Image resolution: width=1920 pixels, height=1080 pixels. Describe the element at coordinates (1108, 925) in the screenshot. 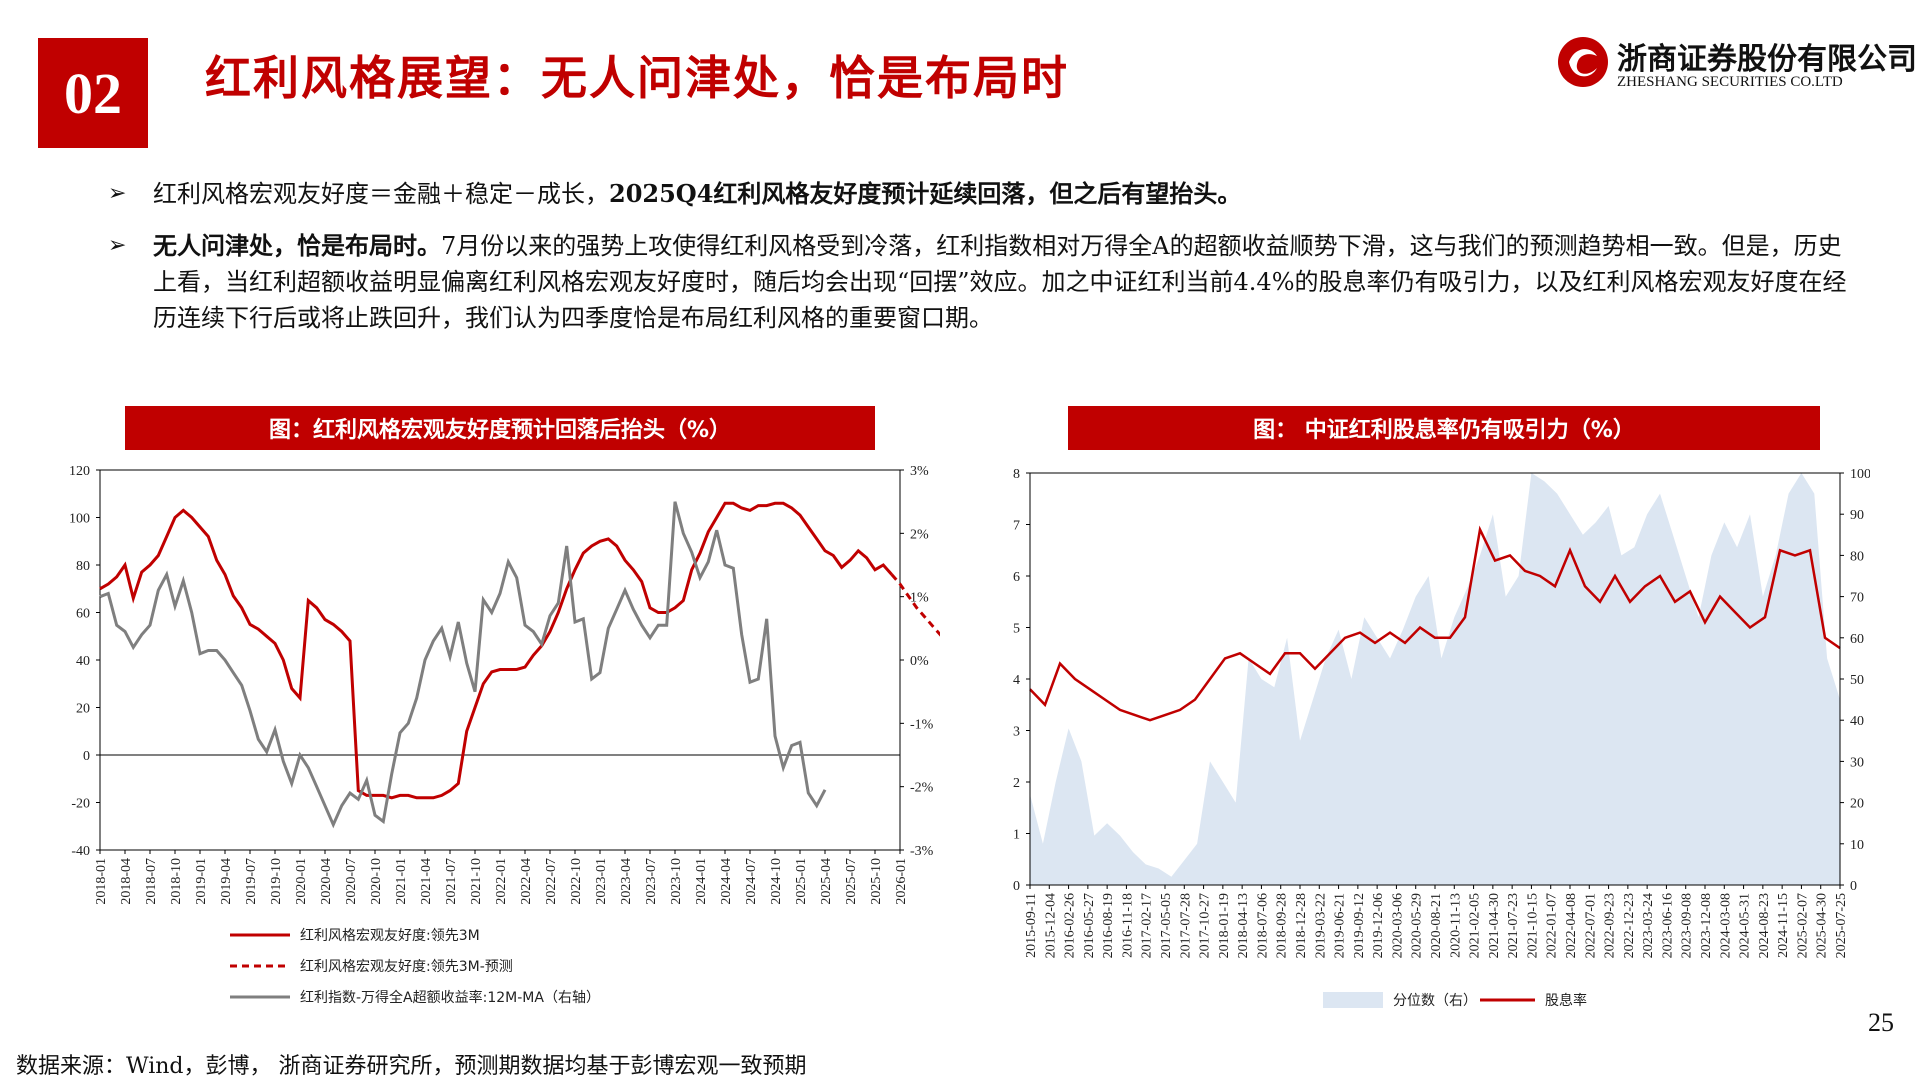

I see `x-tick-label: 2016-08-19` at that location.